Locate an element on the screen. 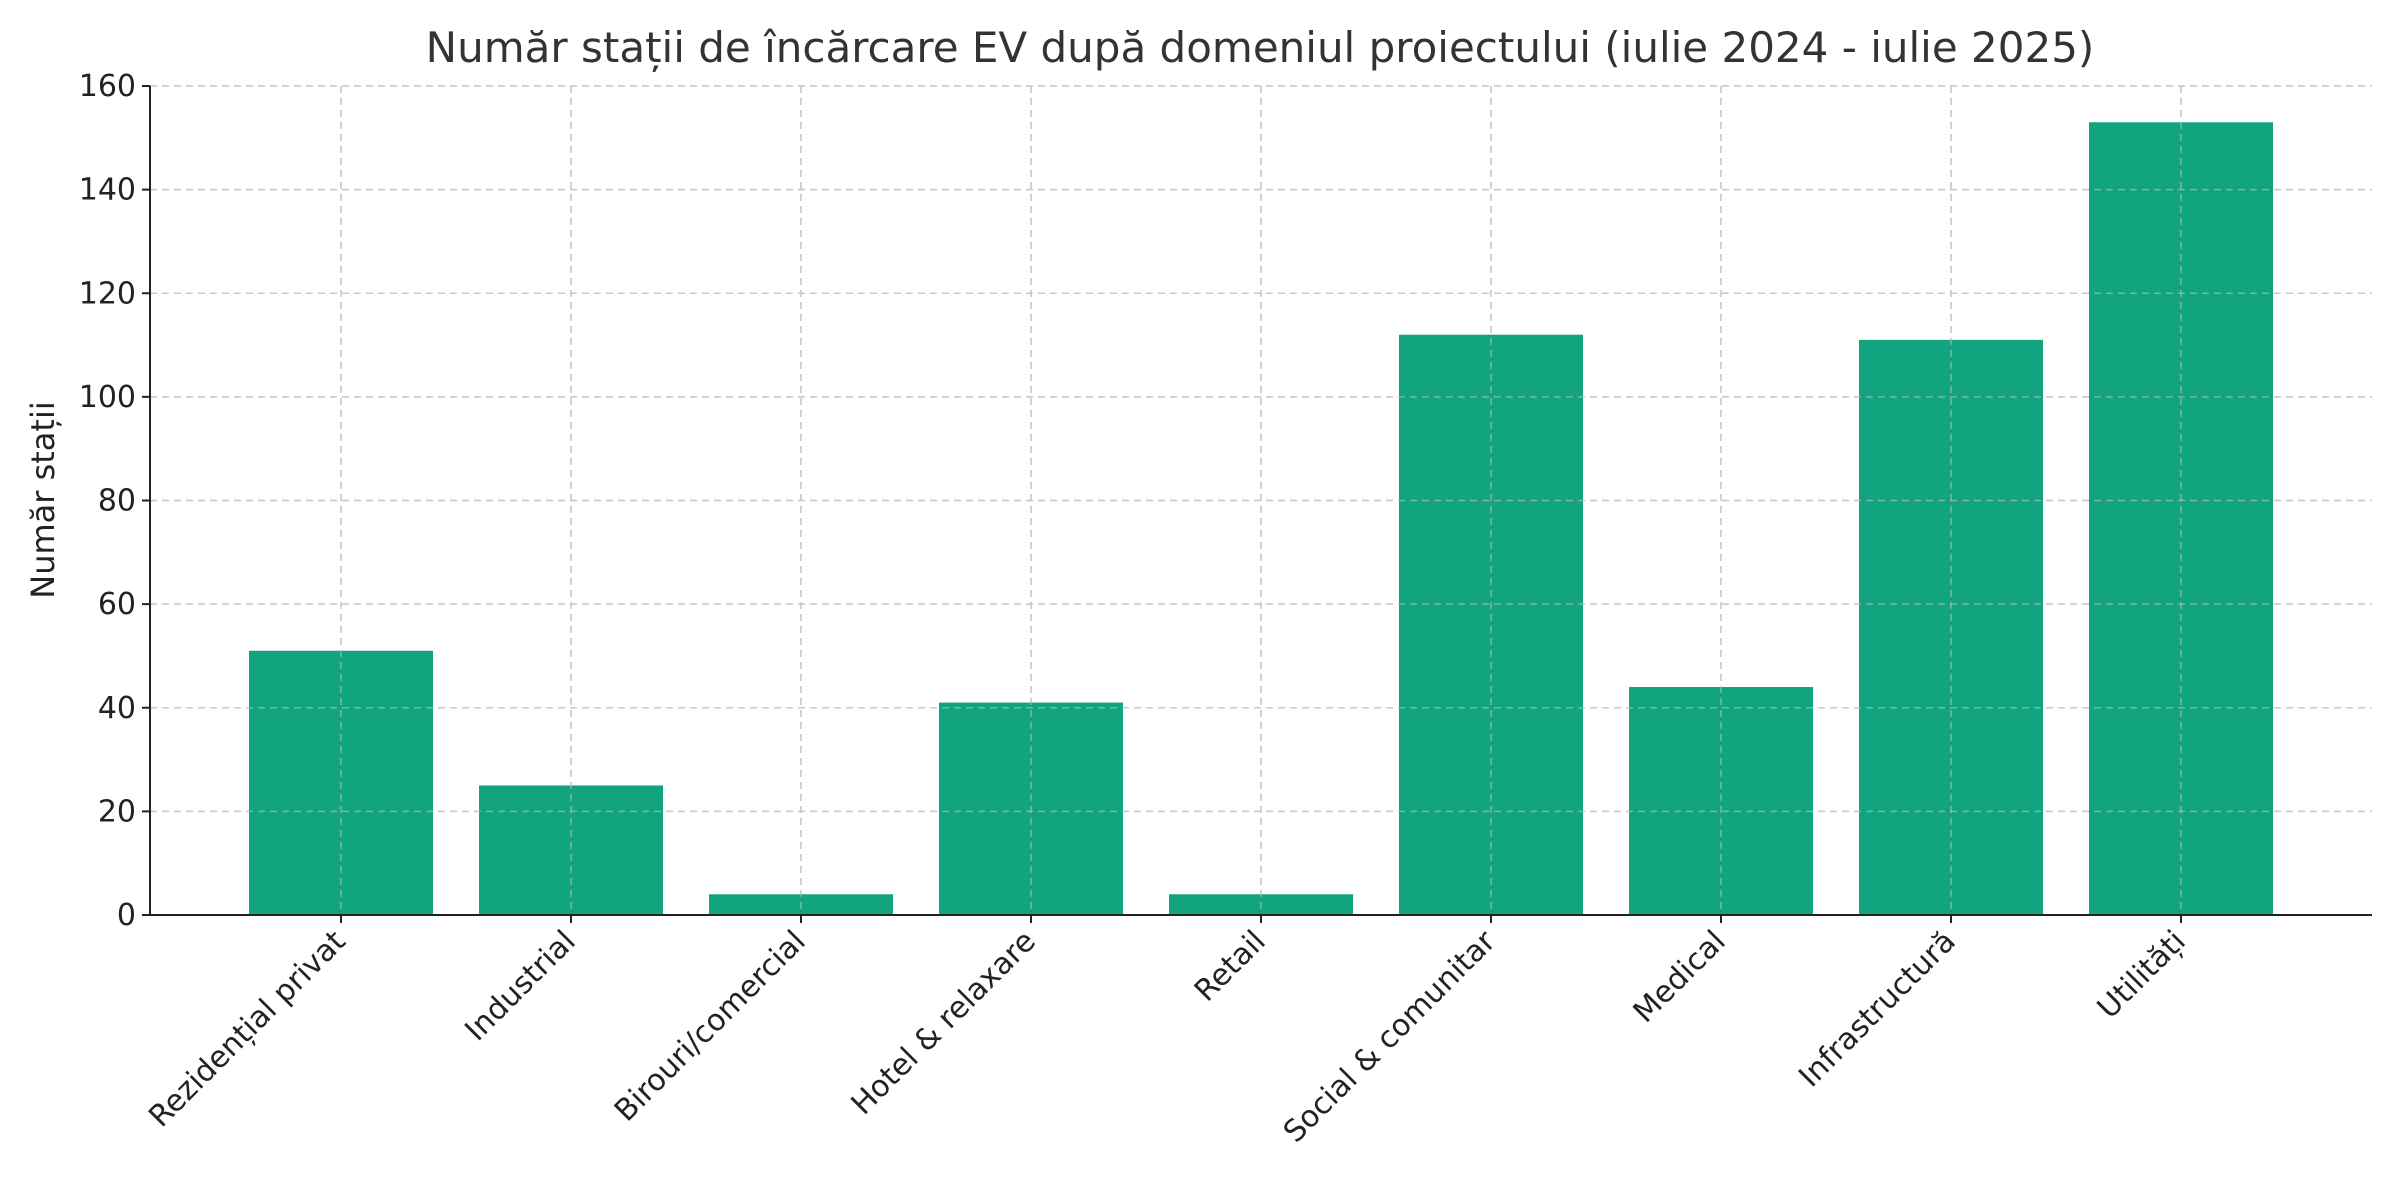 The height and width of the screenshot is (1204, 2400). y-tick-label: 20 is located at coordinates (117, 811).